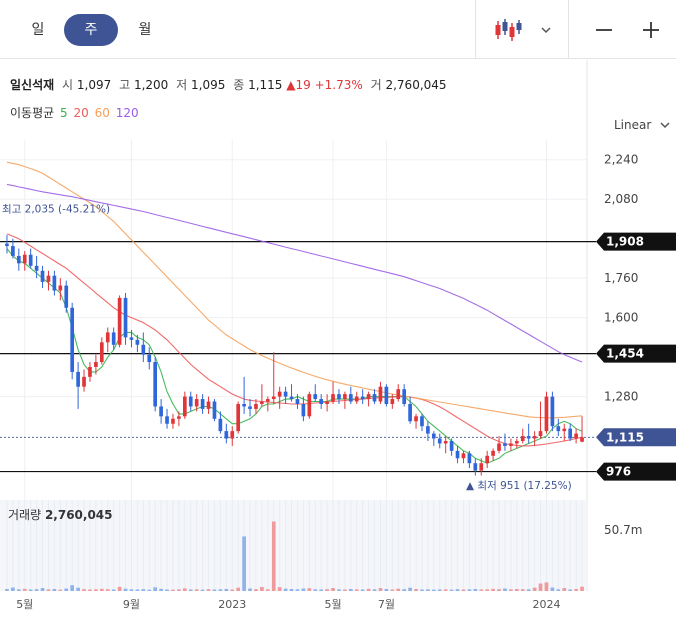  I want to click on high-label: 고, so click(125, 85).